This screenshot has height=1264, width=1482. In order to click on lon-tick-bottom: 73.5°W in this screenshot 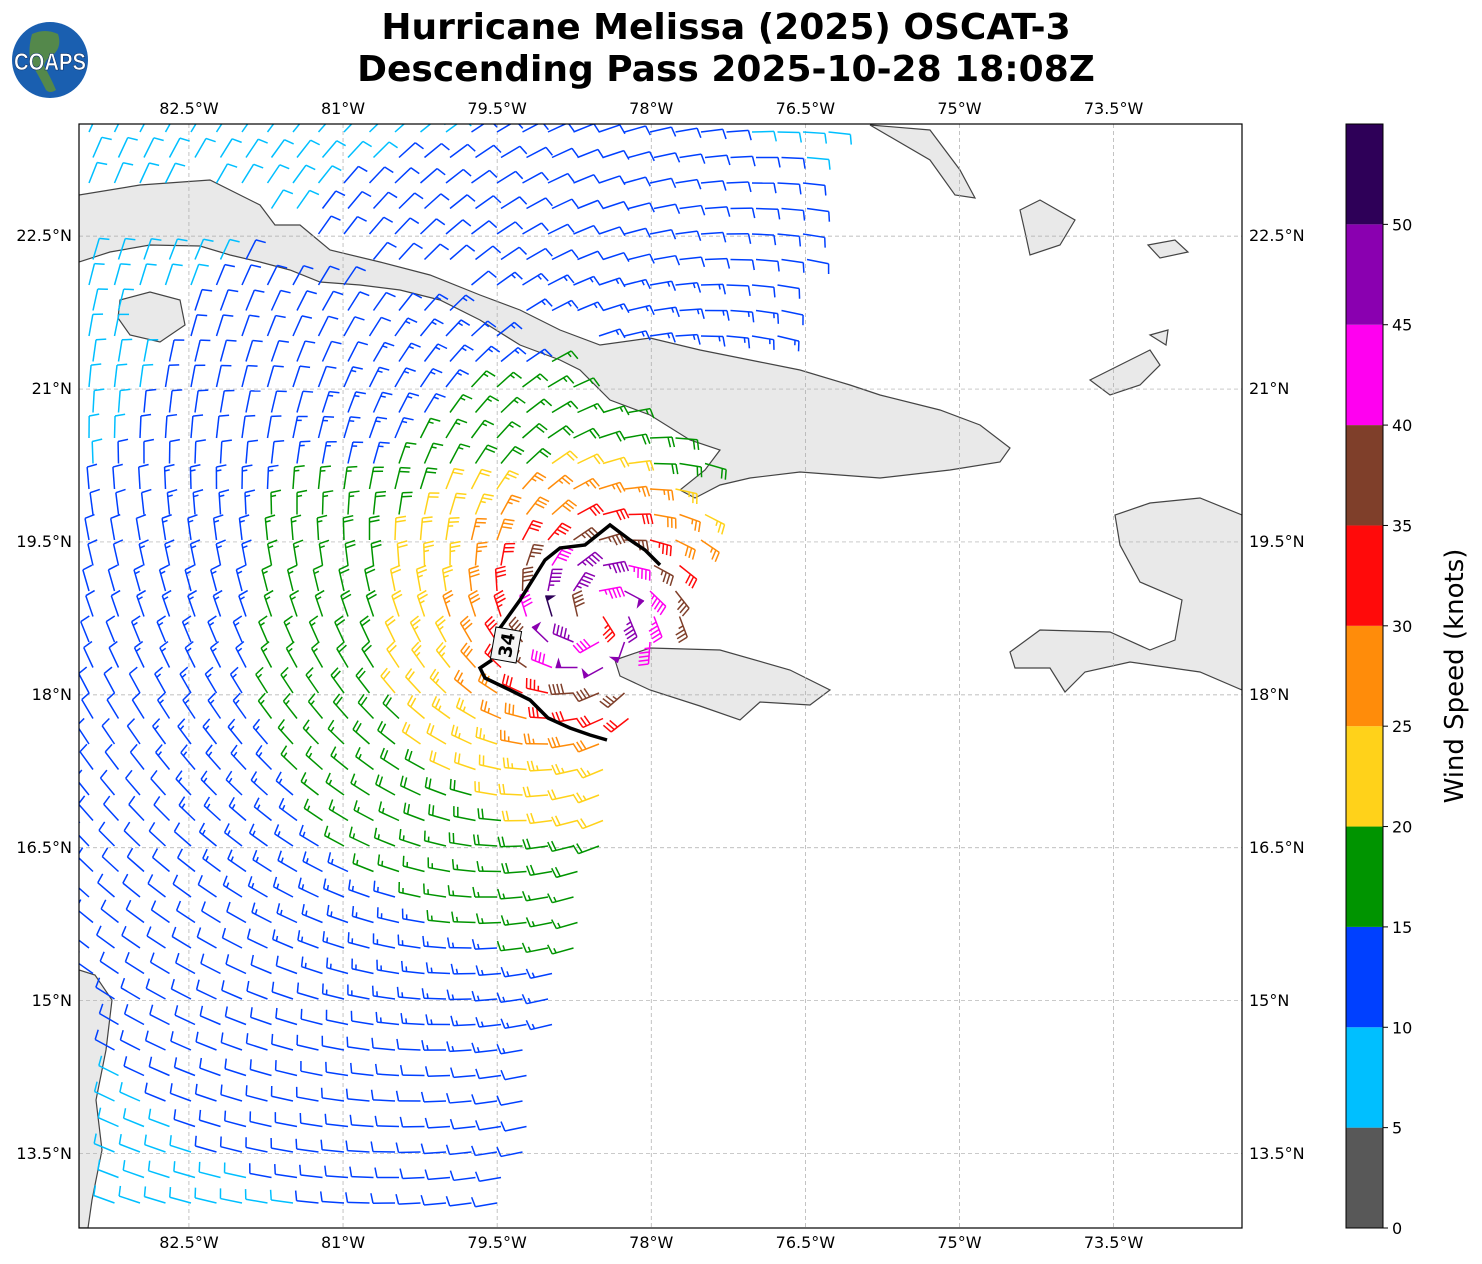, I will do `click(1113, 1242)`.